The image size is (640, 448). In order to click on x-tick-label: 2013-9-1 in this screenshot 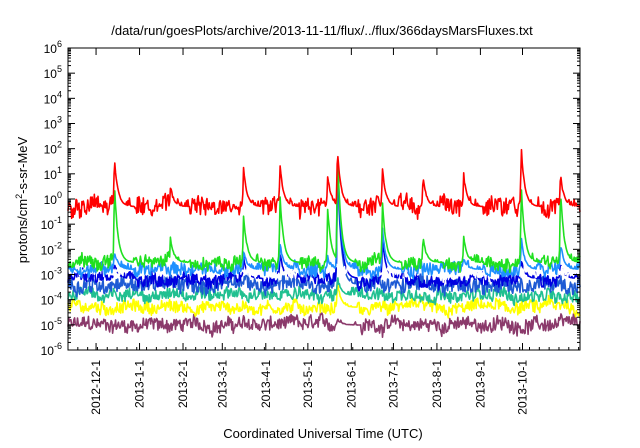, I will do `click(480, 384)`.